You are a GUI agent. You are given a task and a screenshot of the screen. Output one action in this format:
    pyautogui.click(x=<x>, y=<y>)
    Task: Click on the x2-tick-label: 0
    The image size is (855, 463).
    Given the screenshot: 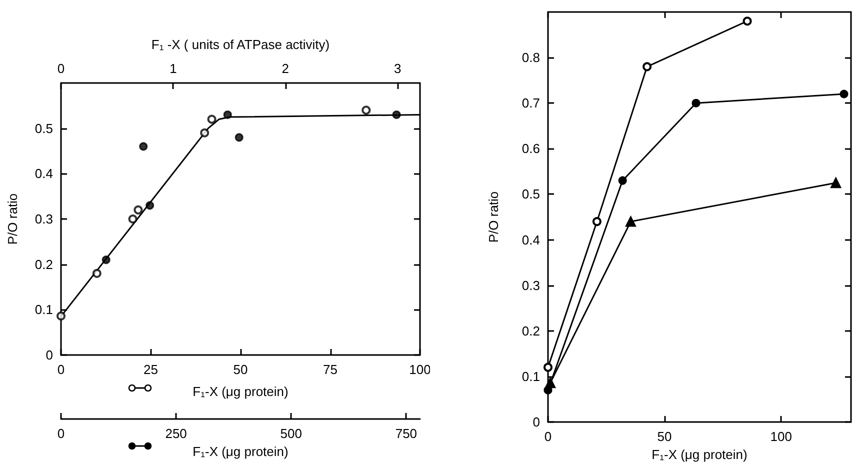 What is the action you would take?
    pyautogui.click(x=61, y=68)
    